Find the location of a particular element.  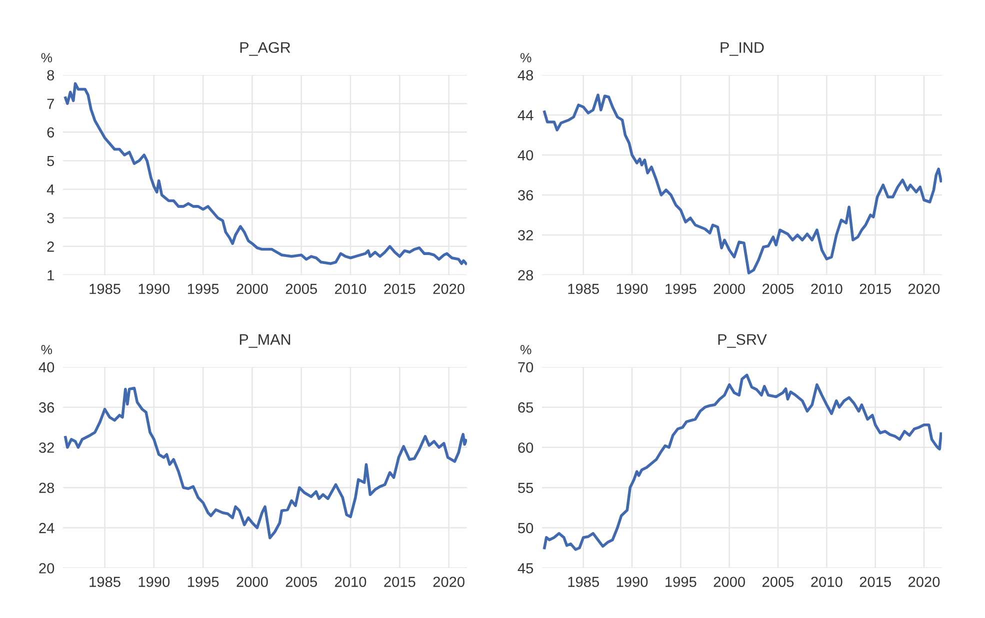

y-tick-label: 48 is located at coordinates (526, 75).